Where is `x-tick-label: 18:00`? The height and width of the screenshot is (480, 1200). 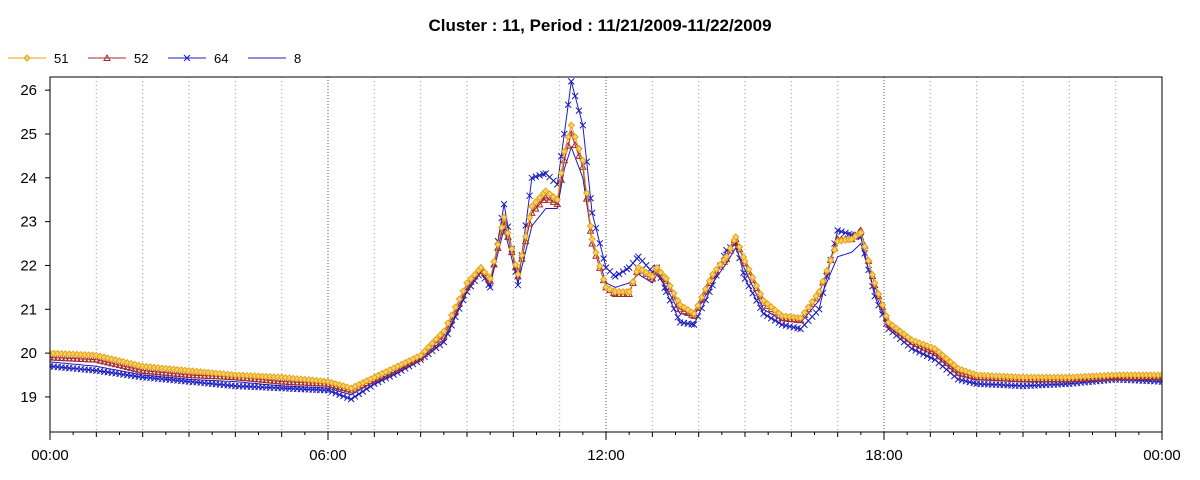
x-tick-label: 18:00 is located at coordinates (884, 455).